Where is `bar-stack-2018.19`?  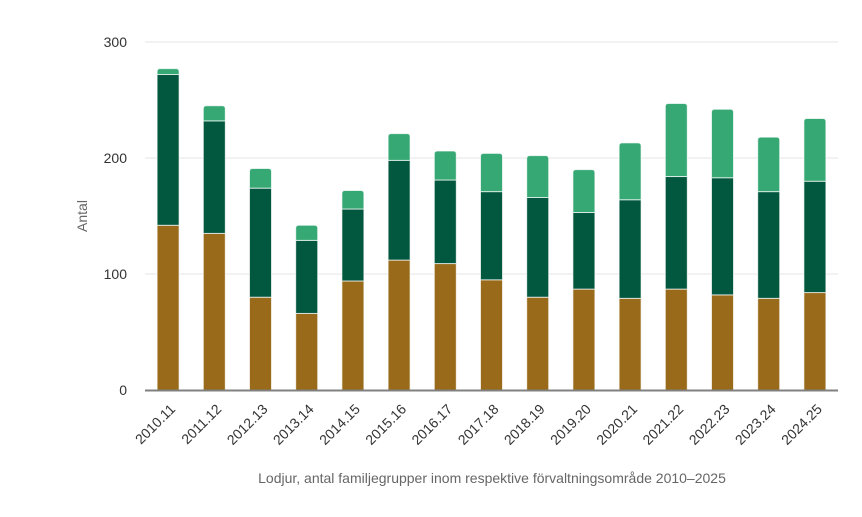 bar-stack-2018.19 is located at coordinates (538, 273).